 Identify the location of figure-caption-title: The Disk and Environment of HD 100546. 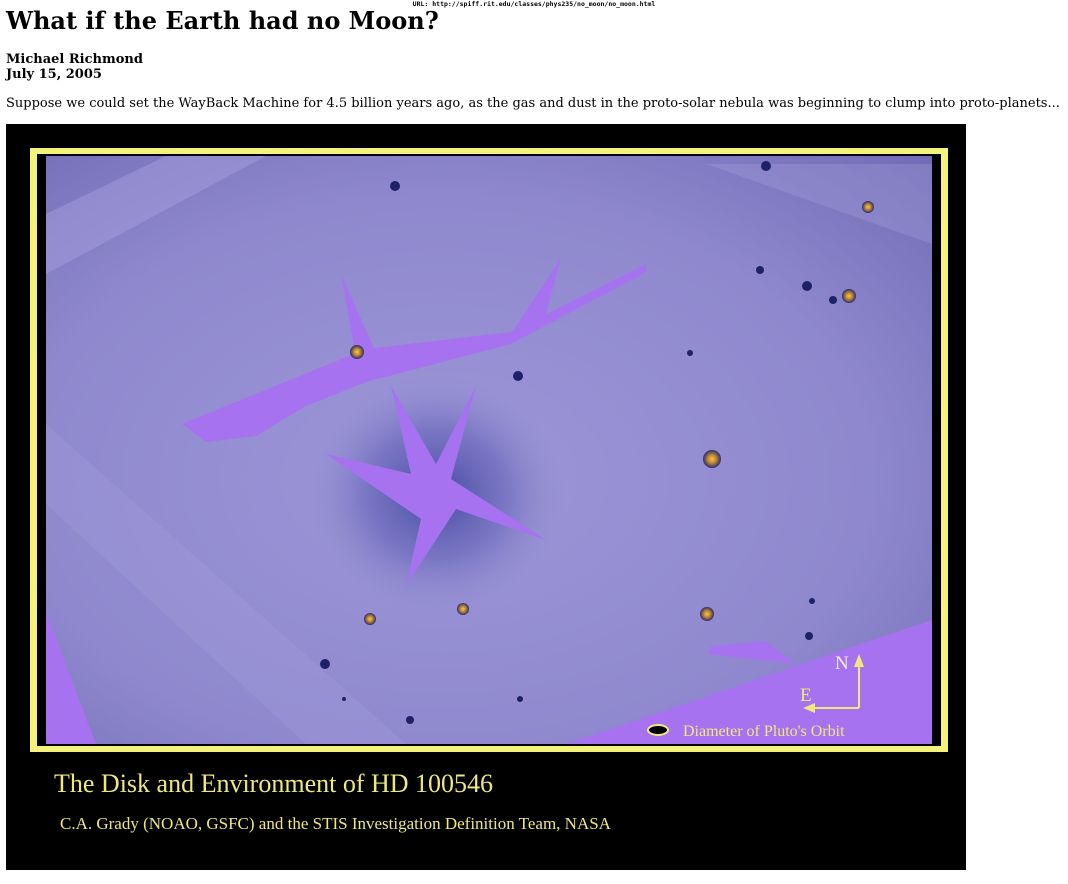
(273, 783).